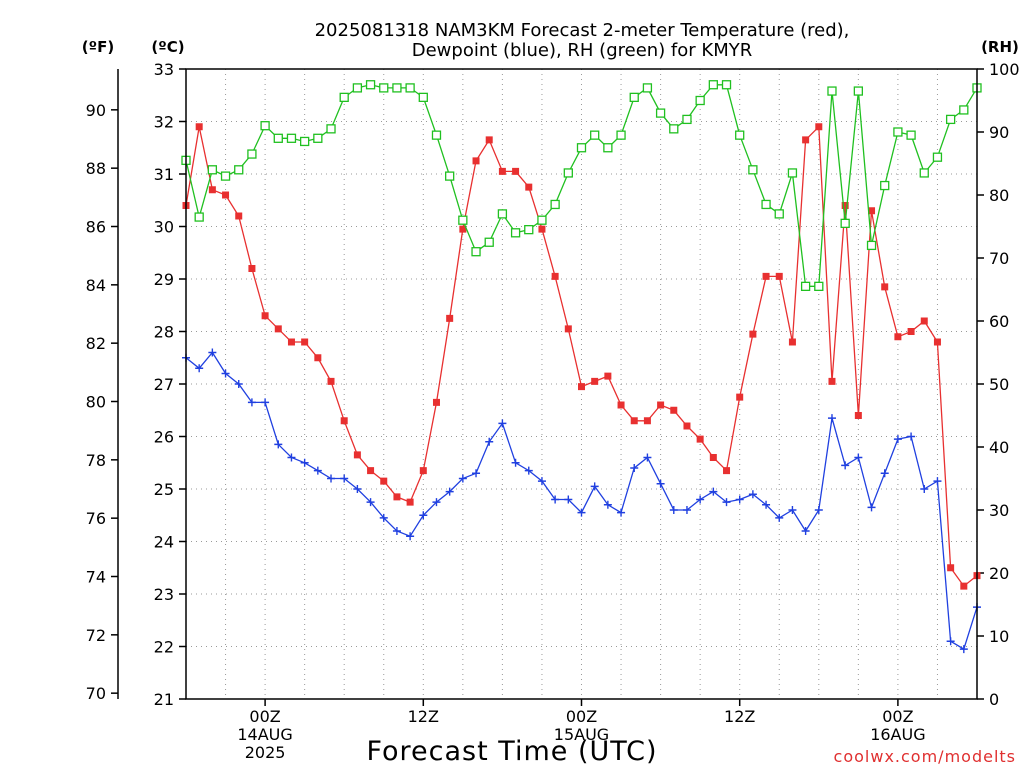 The height and width of the screenshot is (768, 1024). What do you see at coordinates (999, 132) in the screenshot?
I see `rh-tick-label: 90` at bounding box center [999, 132].